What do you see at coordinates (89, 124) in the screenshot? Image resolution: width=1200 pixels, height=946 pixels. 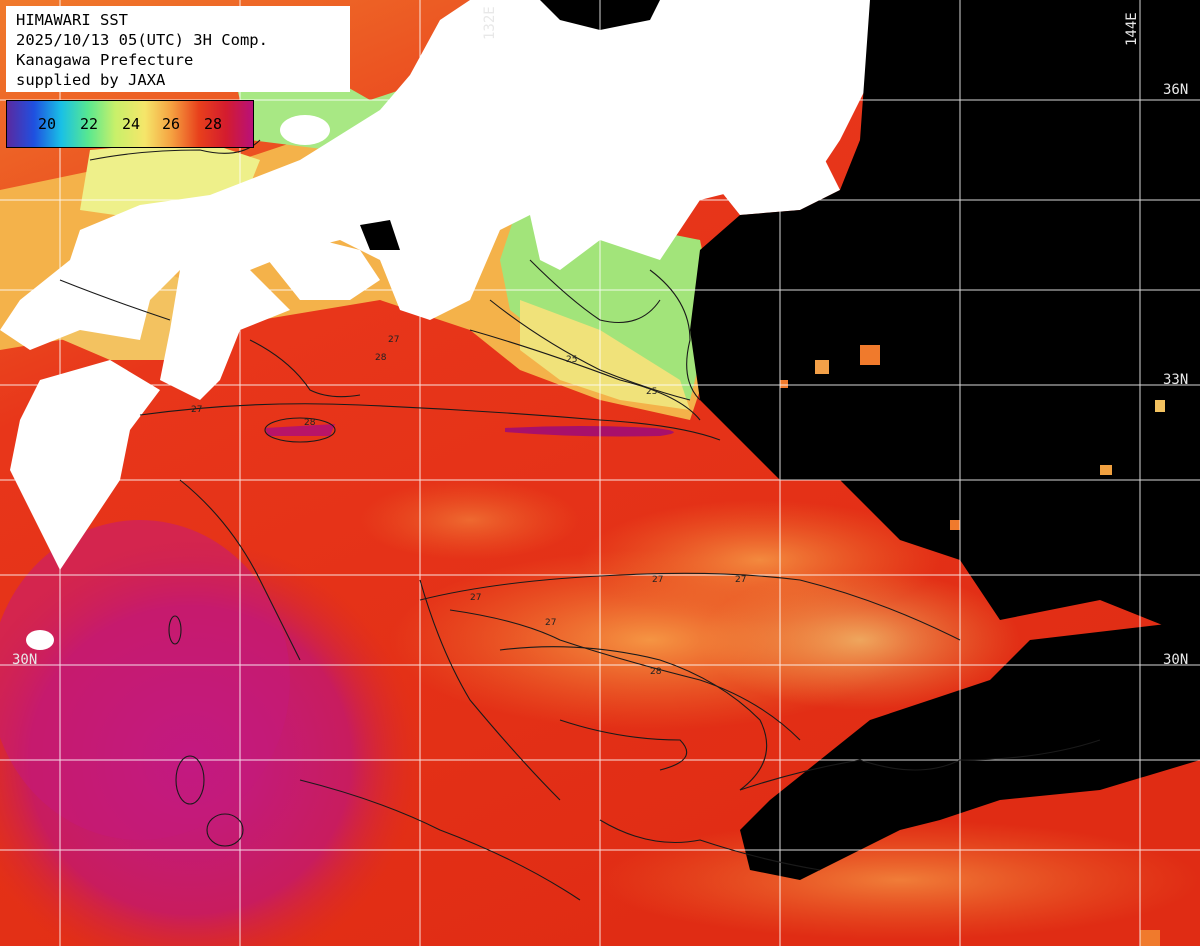 I see `colorbar-label: 22` at bounding box center [89, 124].